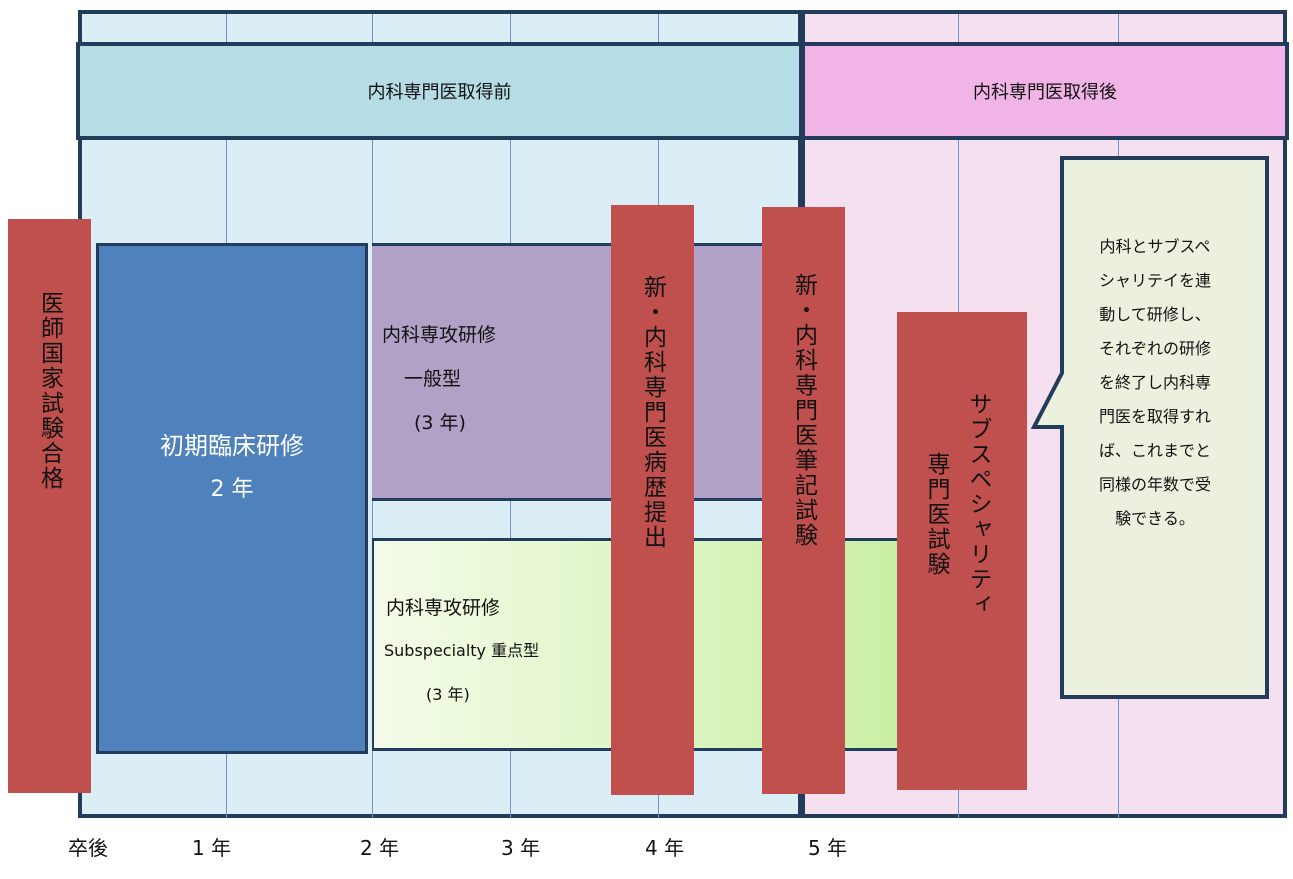  I want to click on band-after: 内科専門医取得後, so click(1045, 91).